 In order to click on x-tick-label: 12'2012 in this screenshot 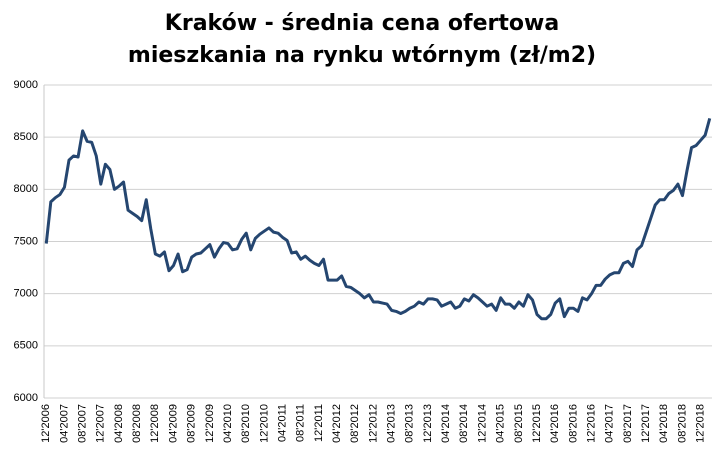, I will do `click(373, 423)`.